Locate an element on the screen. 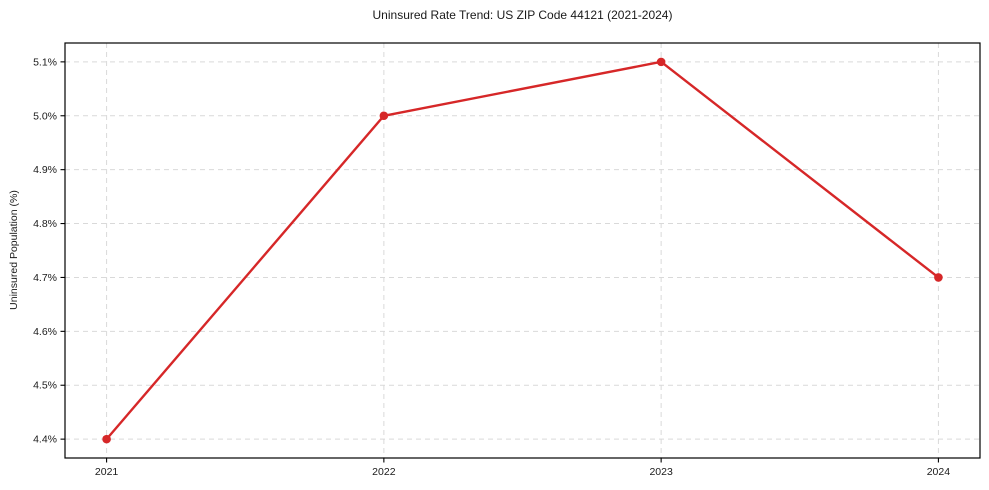 The height and width of the screenshot is (490, 989). x-tick-label: 2022 is located at coordinates (384, 472).